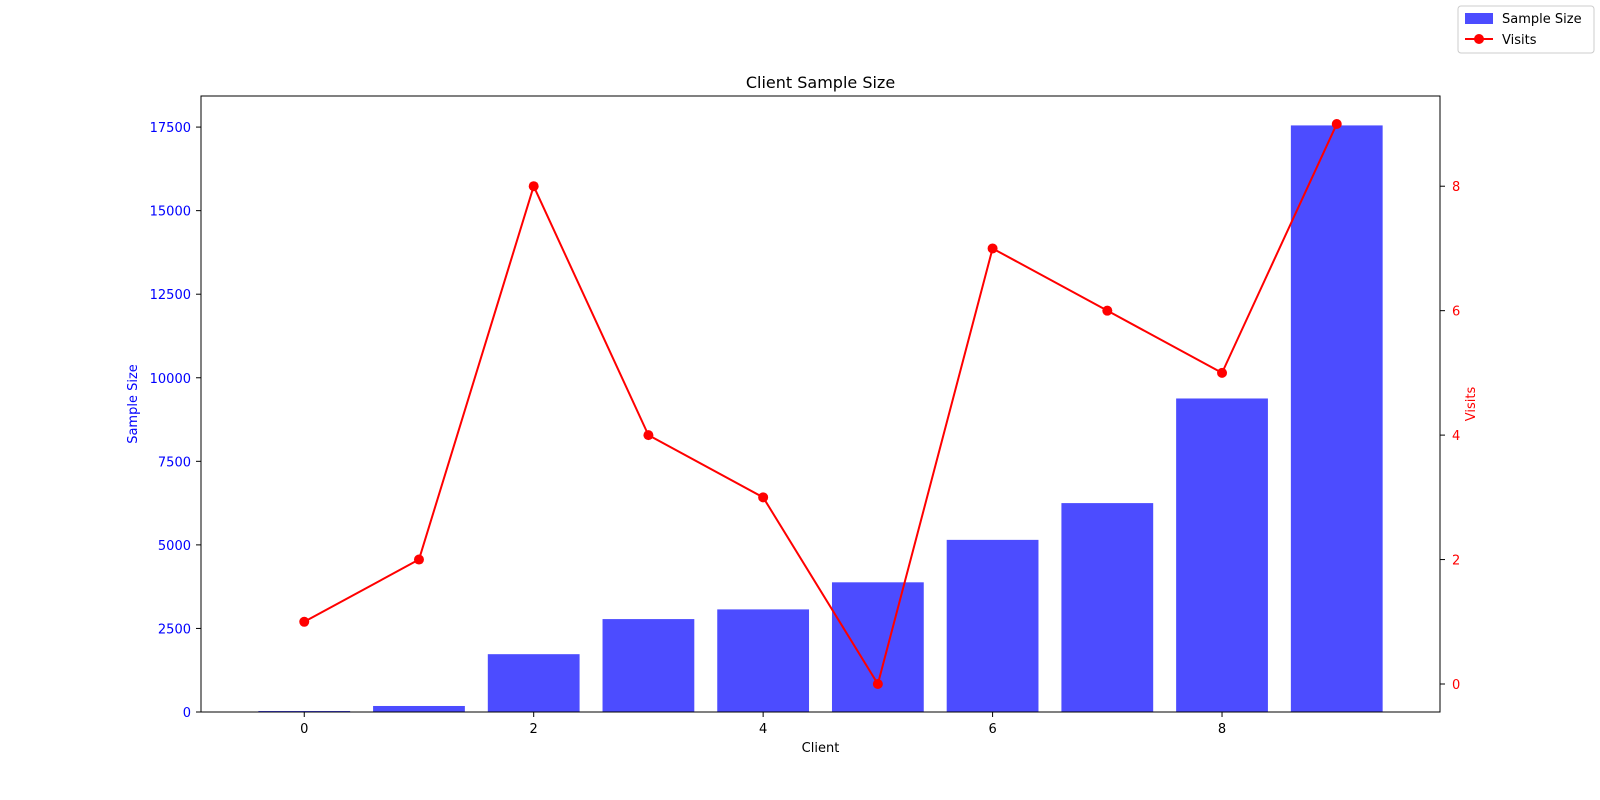  Describe the element at coordinates (534, 729) in the screenshot. I see `x-tick-label: 2` at that location.